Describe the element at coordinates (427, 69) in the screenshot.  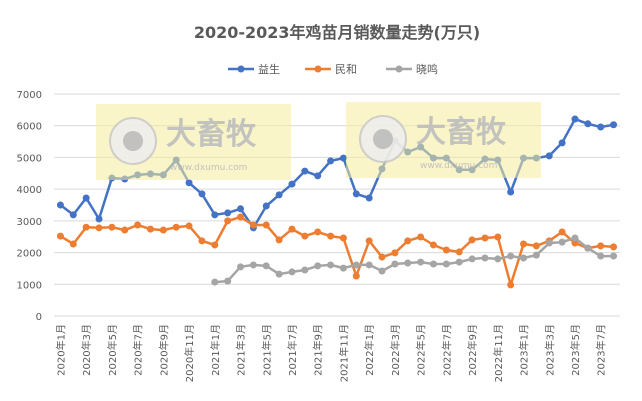
I see `legend-label: 晓鸣` at that location.